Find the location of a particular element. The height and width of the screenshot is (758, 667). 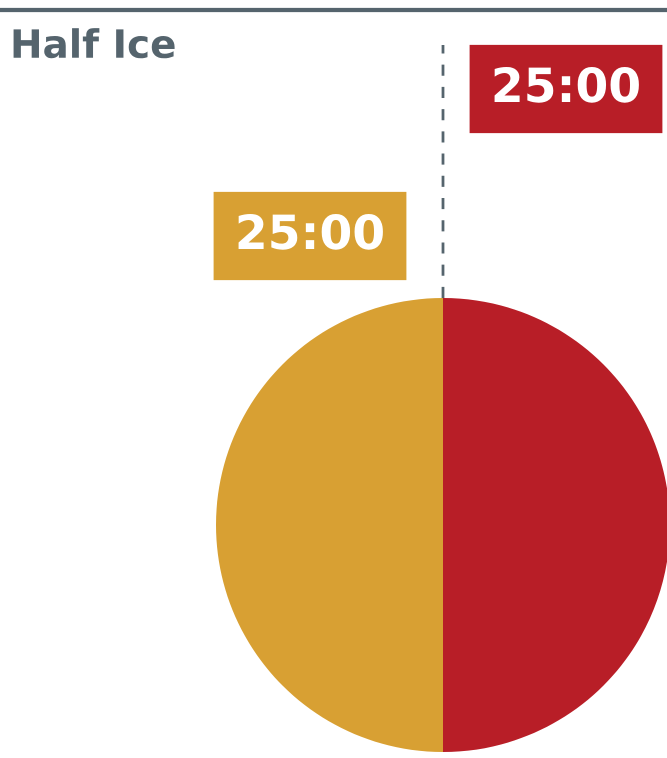

chart-title: Half Ice is located at coordinates (94, 43).